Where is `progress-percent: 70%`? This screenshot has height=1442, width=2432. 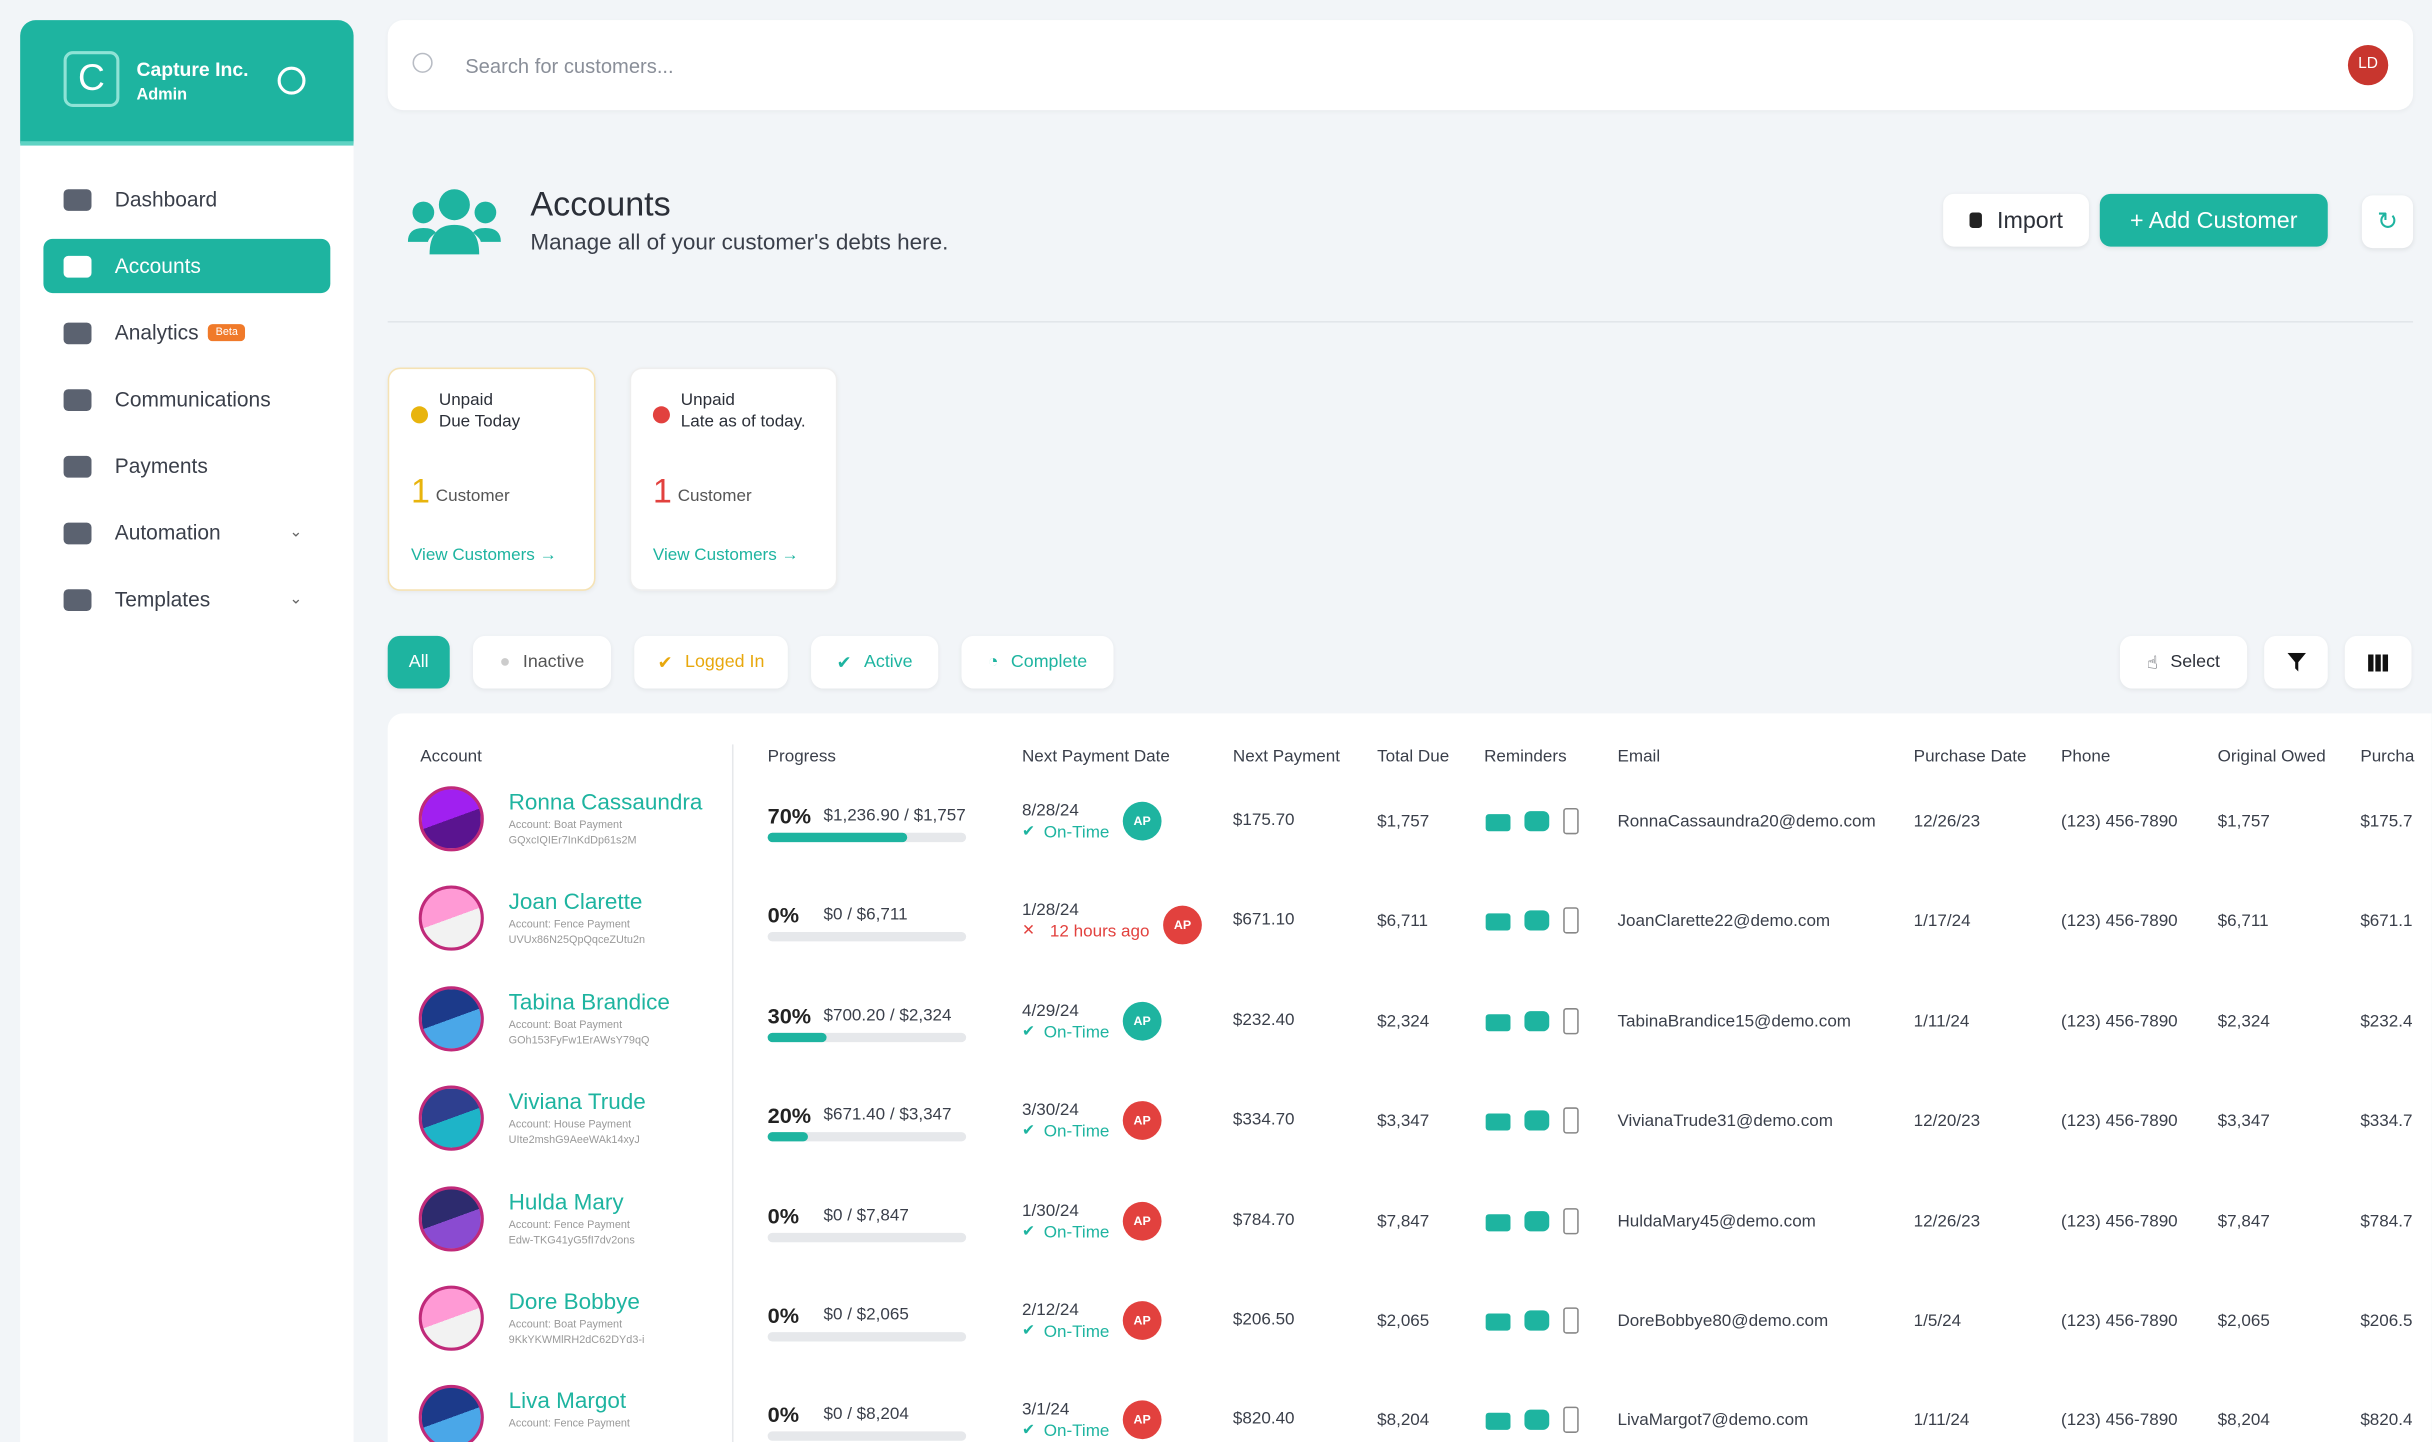 progress-percent: 70% is located at coordinates (789, 816).